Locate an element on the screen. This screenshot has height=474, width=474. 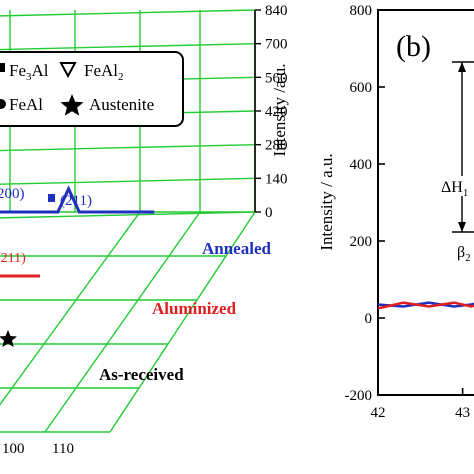
legend-entry-feal: FeAl is located at coordinates (26, 104).